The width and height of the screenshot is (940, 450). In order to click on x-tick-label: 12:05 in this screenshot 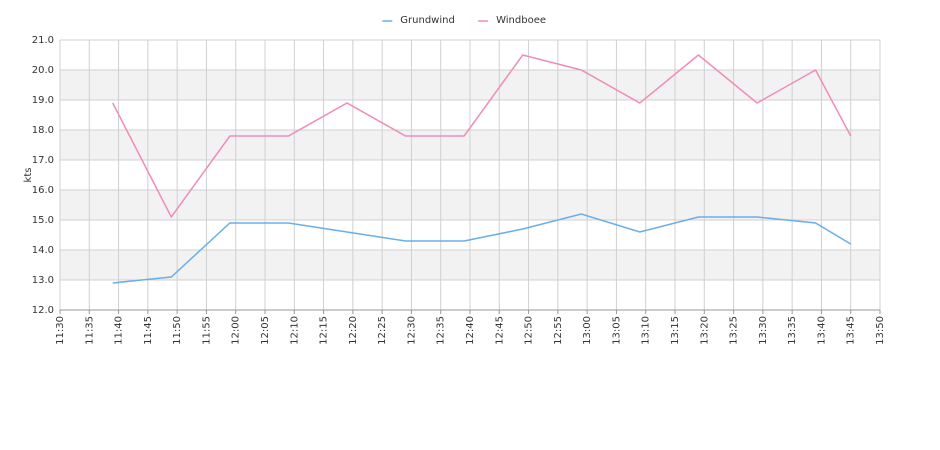, I will do `click(265, 330)`.